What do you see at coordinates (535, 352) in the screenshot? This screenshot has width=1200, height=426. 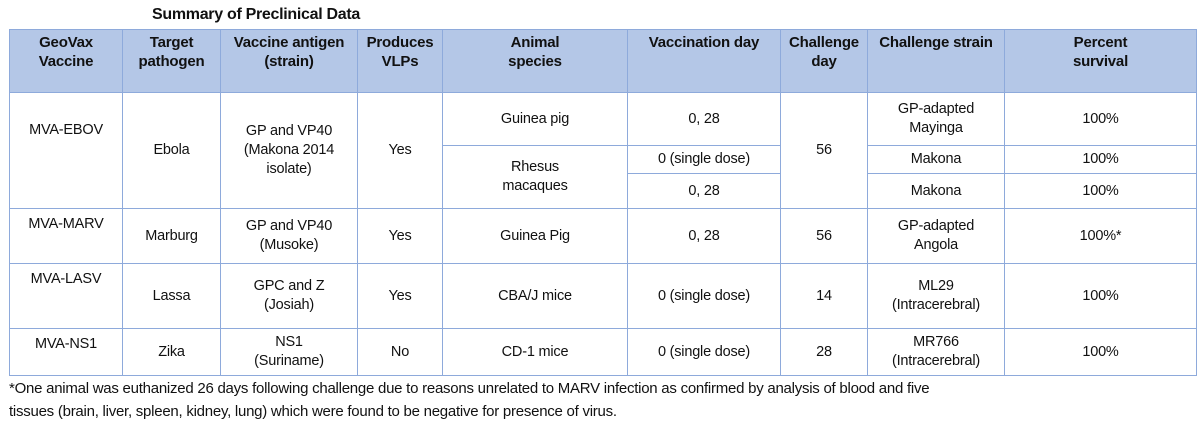 I see `species-cell: CD-1 mice` at bounding box center [535, 352].